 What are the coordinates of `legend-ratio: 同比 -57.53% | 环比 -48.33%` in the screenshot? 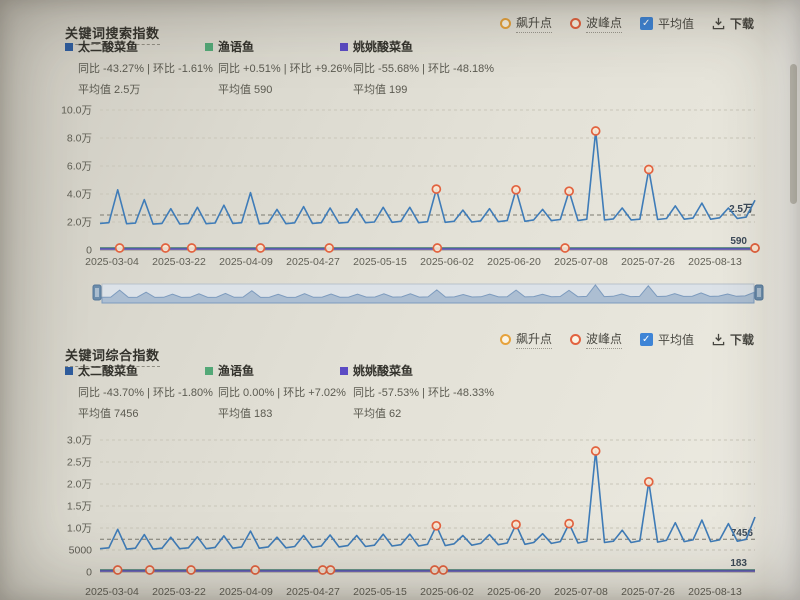 It's located at (424, 393).